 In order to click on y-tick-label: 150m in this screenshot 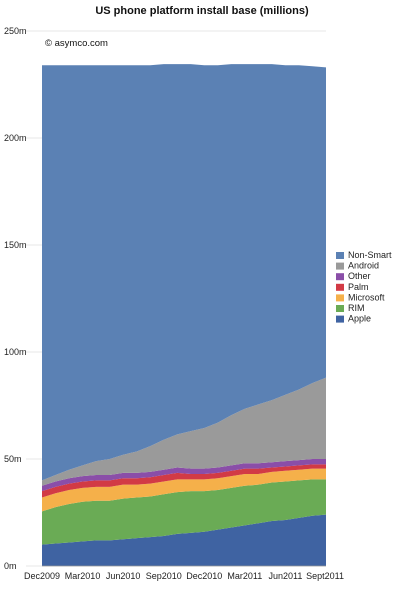, I will do `click(15, 245)`.